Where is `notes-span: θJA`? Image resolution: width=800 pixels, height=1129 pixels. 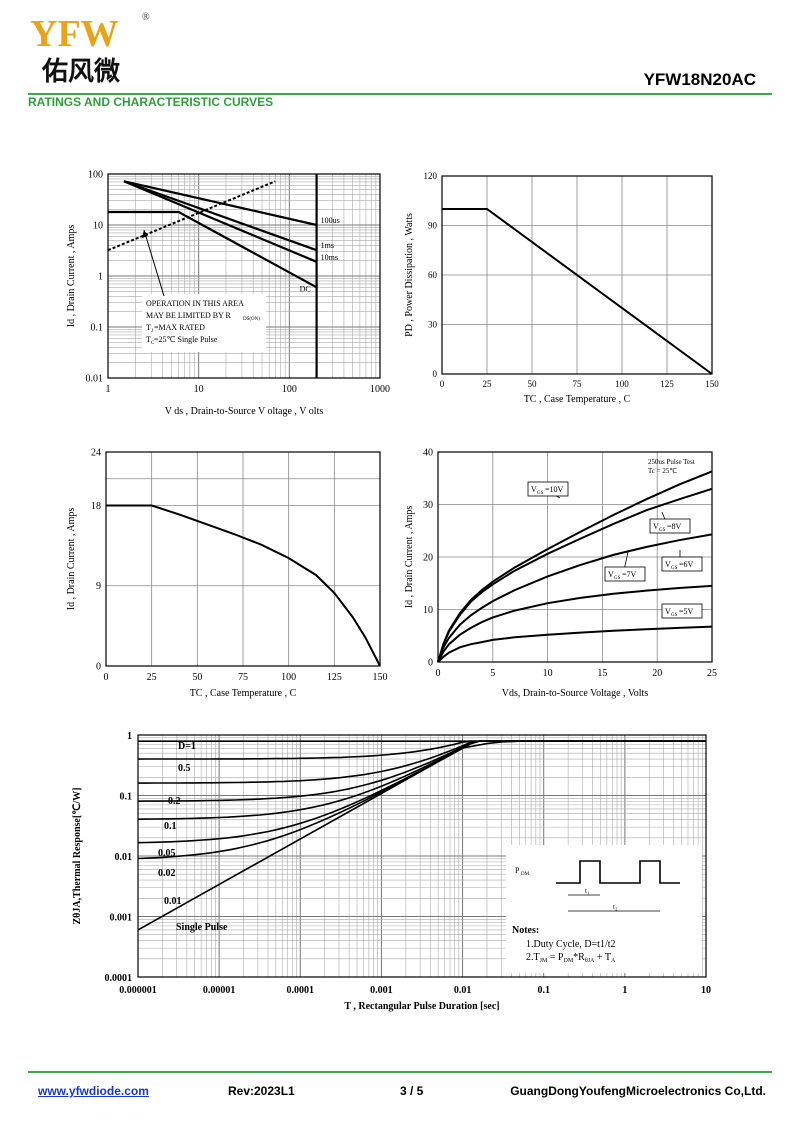
notes-span: θJA is located at coordinates (590, 961).